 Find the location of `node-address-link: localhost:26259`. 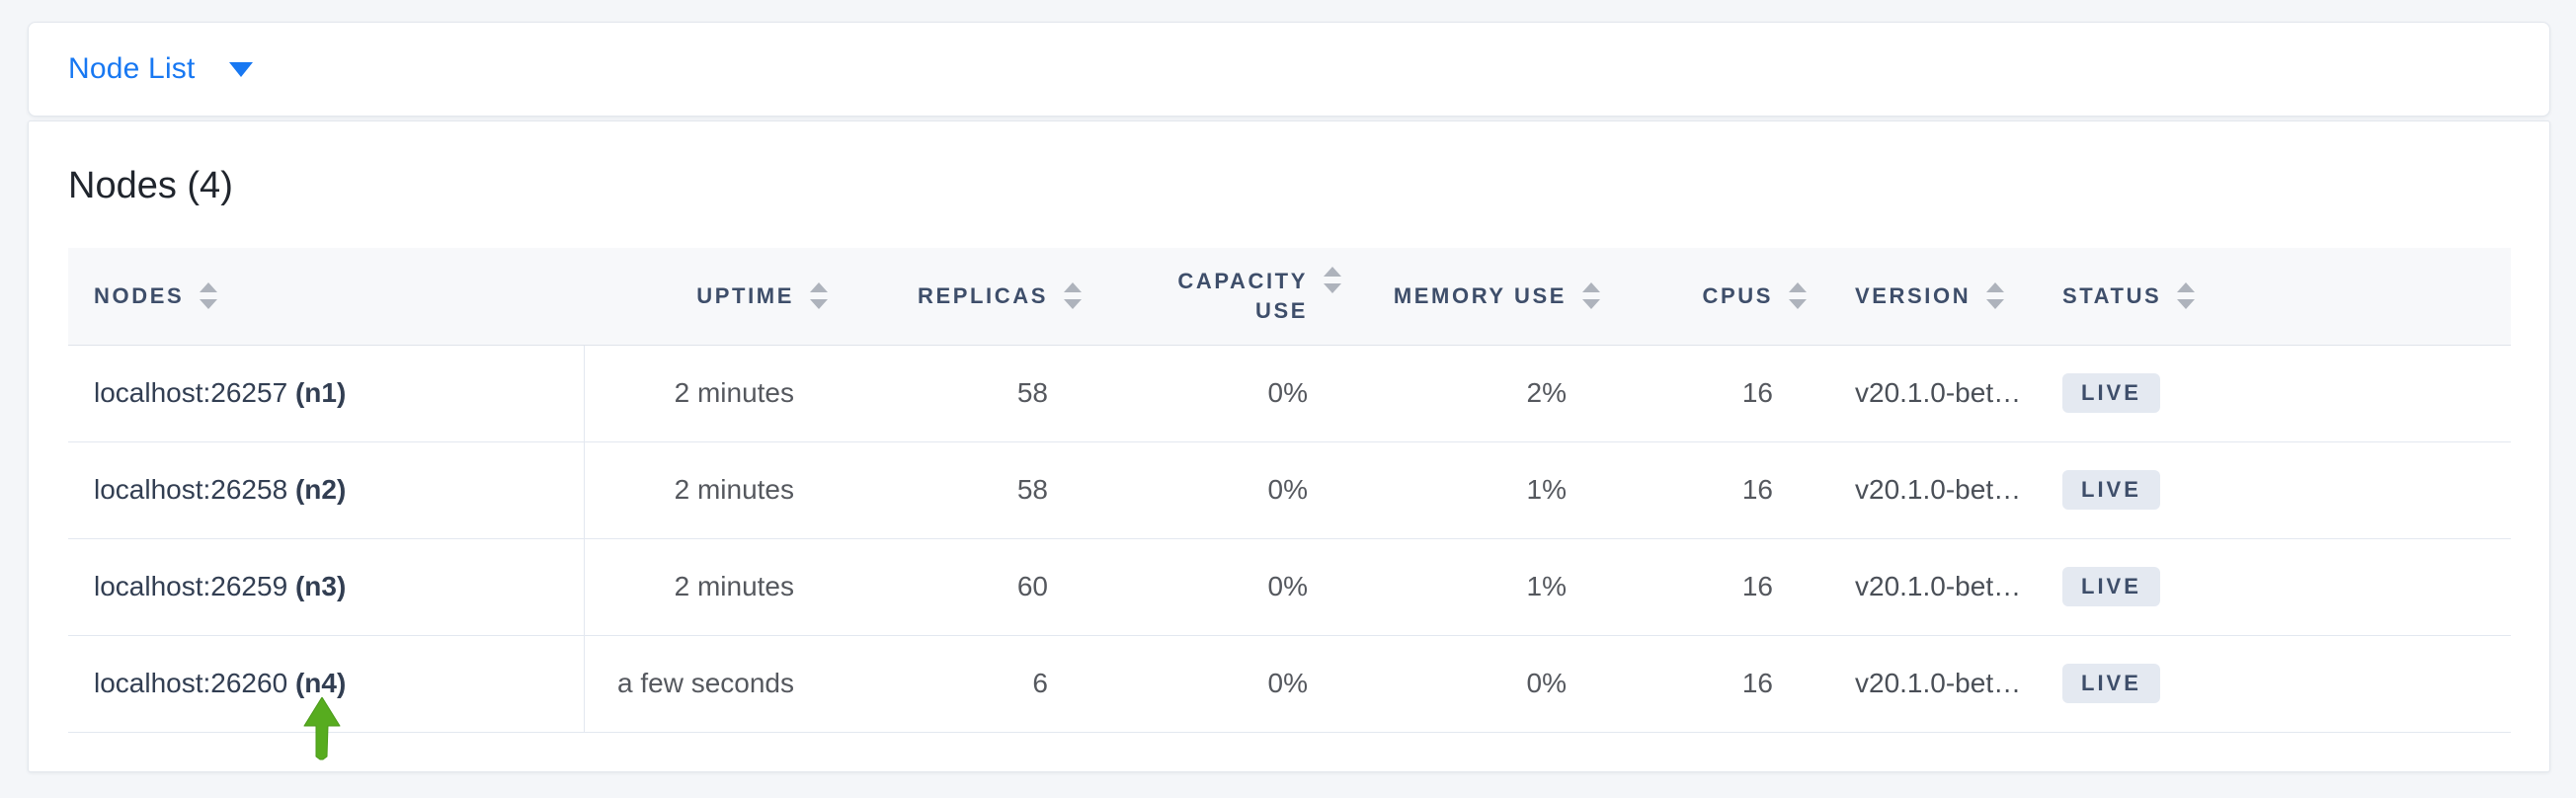

node-address-link: localhost:26259 is located at coordinates (191, 586).